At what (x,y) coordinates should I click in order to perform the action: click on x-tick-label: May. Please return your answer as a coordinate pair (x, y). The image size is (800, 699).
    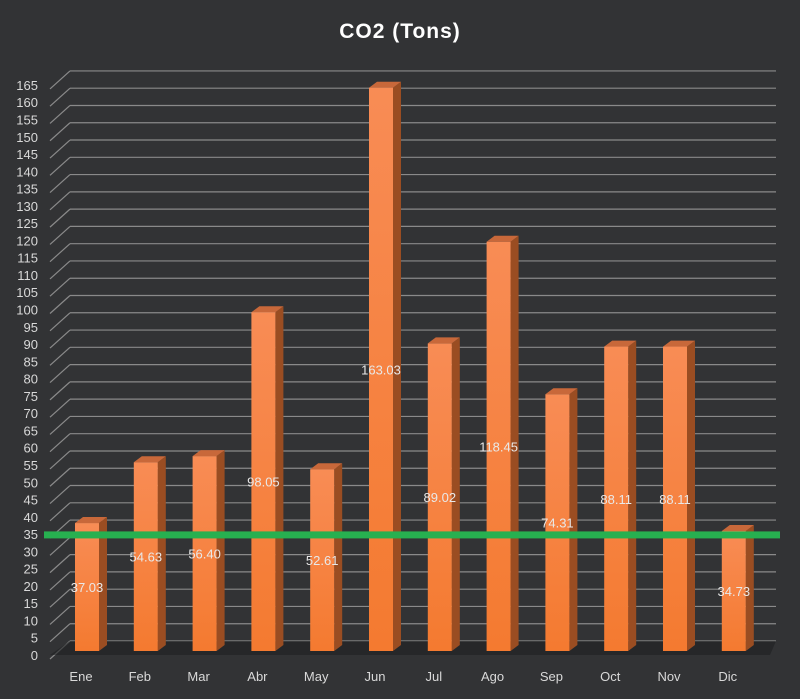
    Looking at the image, I should click on (316, 676).